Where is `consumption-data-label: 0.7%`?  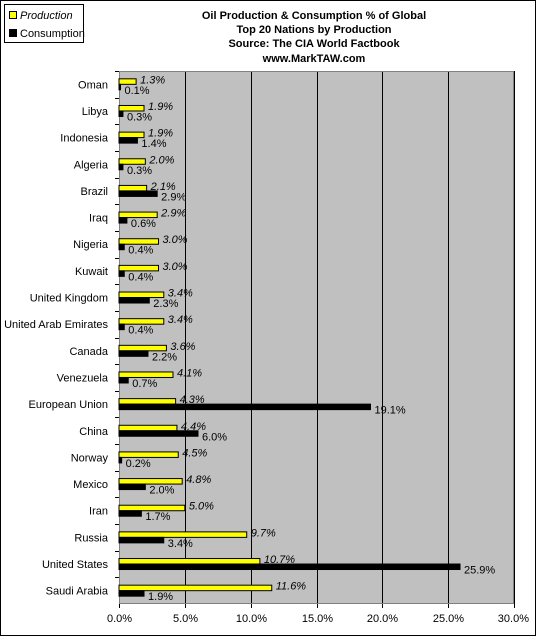
consumption-data-label: 0.7% is located at coordinates (144, 384).